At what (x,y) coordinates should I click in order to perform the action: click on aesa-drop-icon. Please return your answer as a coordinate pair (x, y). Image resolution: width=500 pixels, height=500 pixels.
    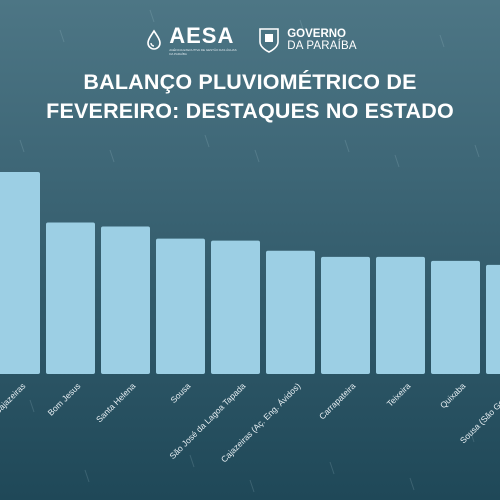
    Looking at the image, I should click on (154, 39).